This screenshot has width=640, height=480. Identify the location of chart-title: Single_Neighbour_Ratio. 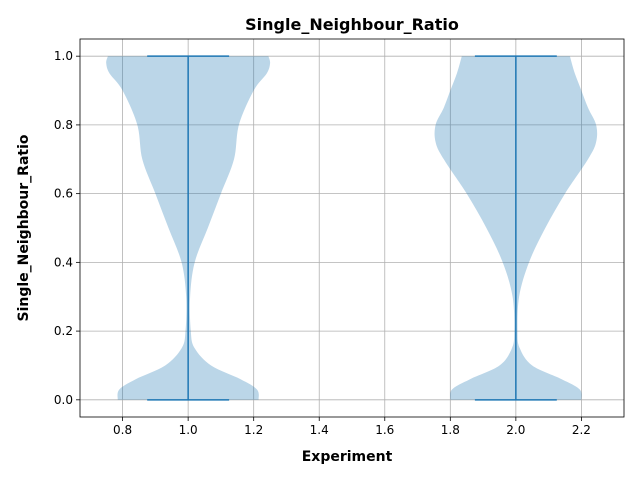
(352, 24).